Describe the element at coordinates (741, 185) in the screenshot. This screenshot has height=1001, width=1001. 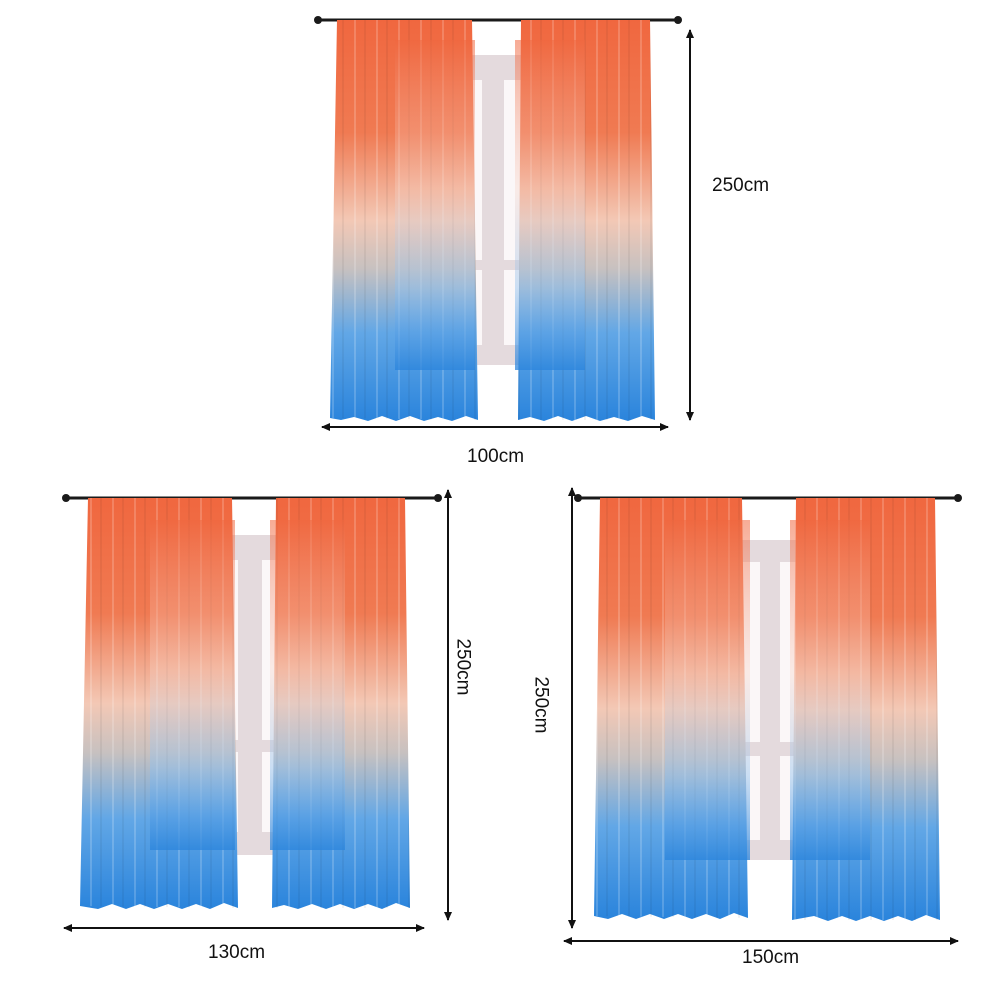
I see `height-label-100: 250cm` at that location.